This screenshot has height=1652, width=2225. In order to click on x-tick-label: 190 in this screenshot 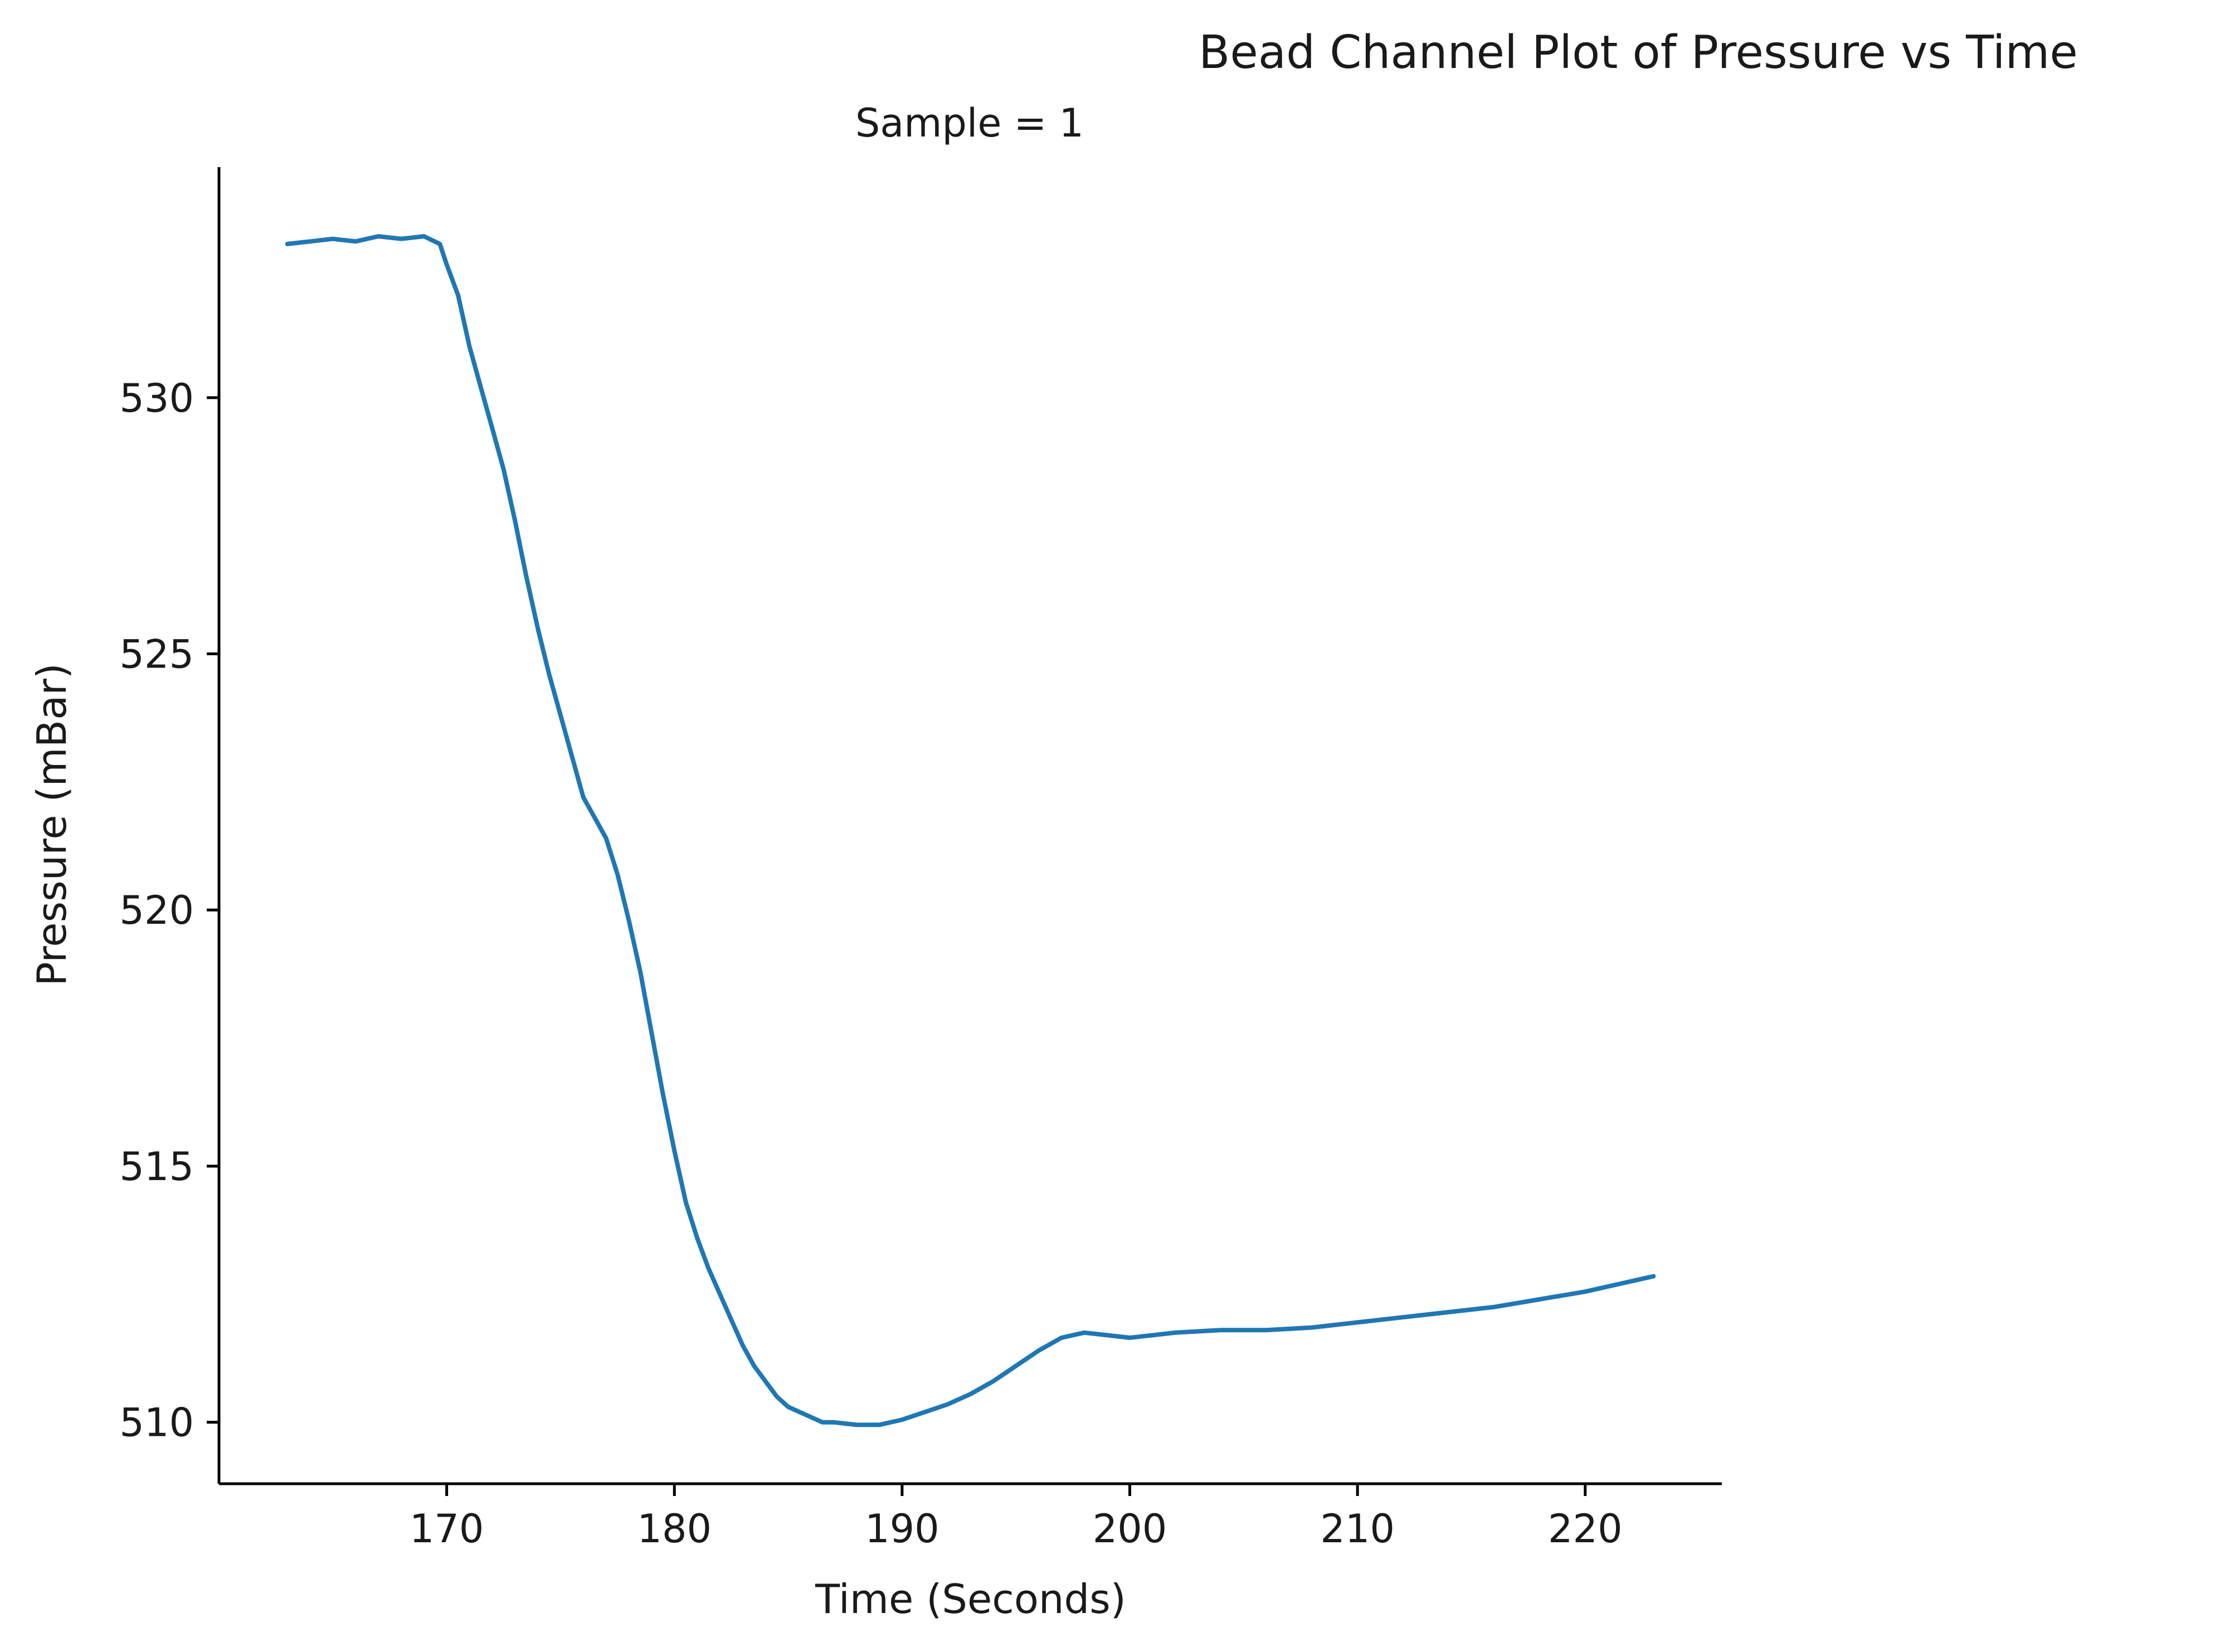, I will do `click(902, 1529)`.